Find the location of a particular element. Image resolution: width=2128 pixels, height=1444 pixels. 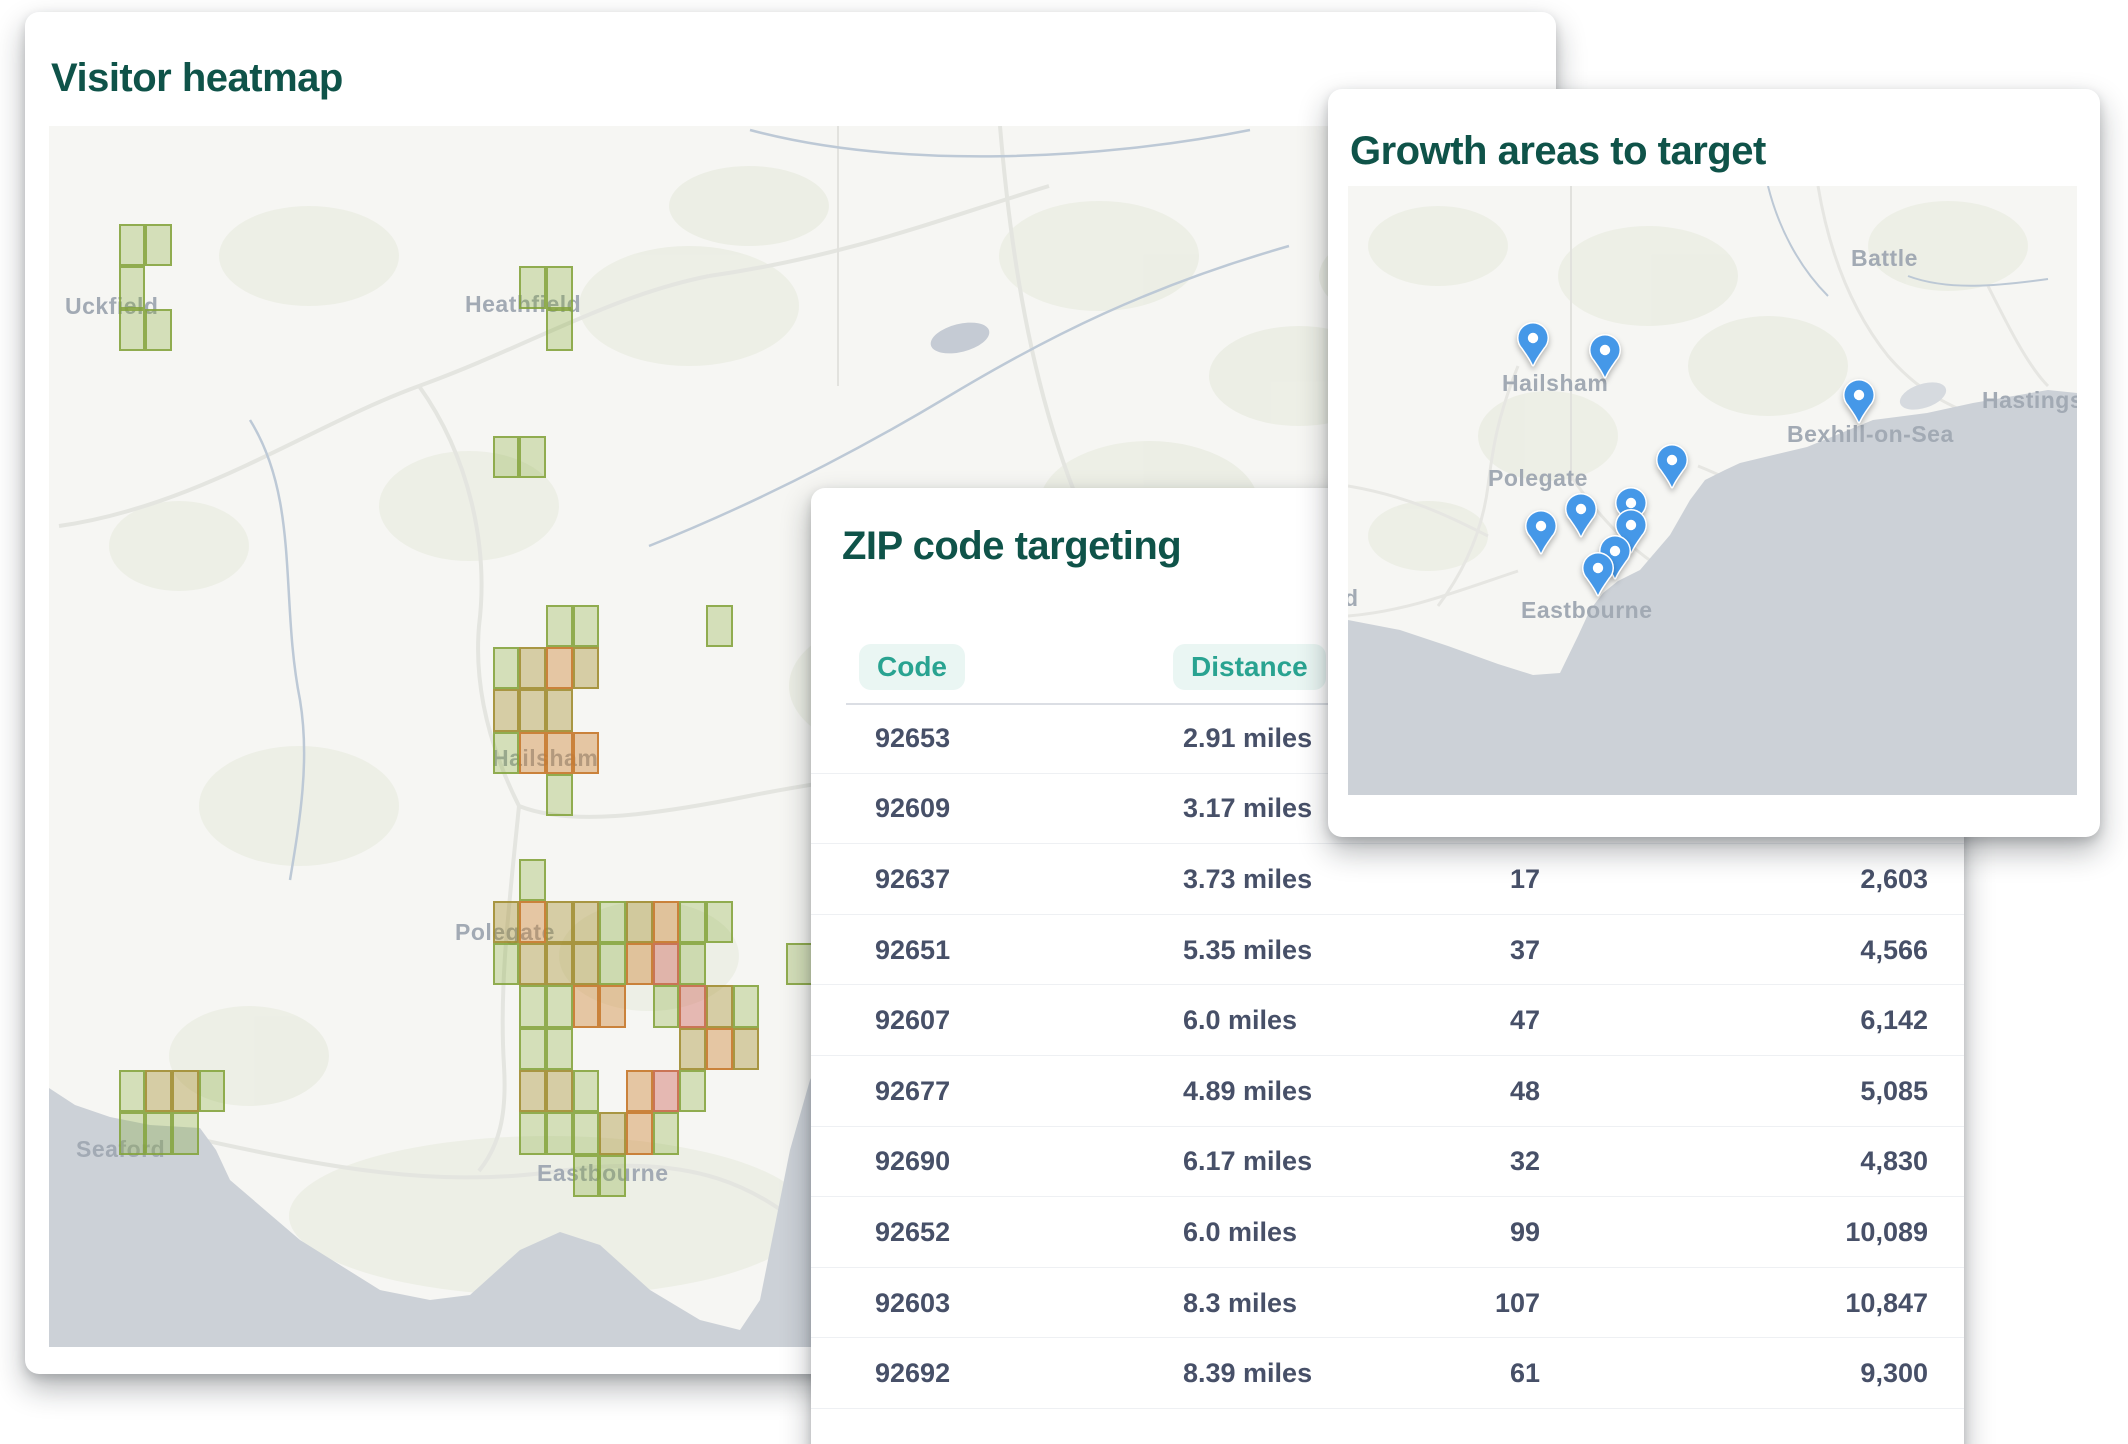

zip-code-value: 92692 is located at coordinates (913, 1373).